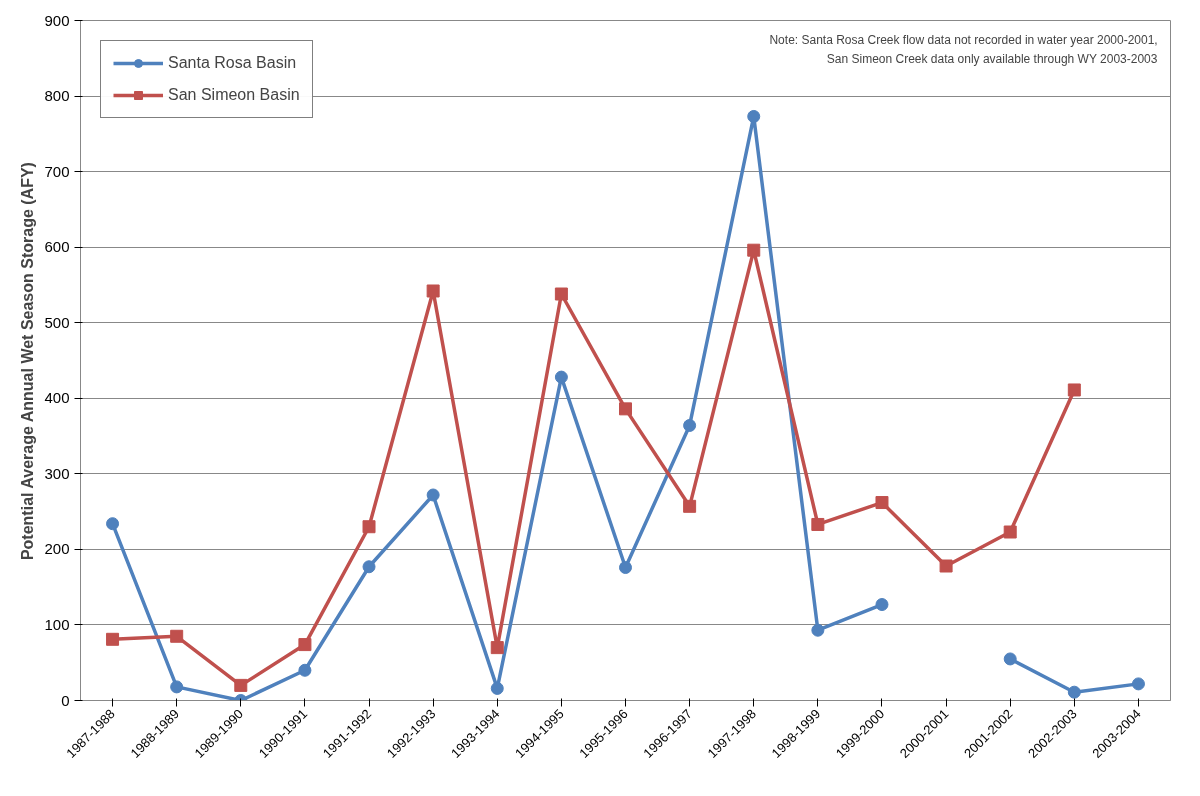  What do you see at coordinates (57, 624) in the screenshot?
I see `y-tick-label: 100` at bounding box center [57, 624].